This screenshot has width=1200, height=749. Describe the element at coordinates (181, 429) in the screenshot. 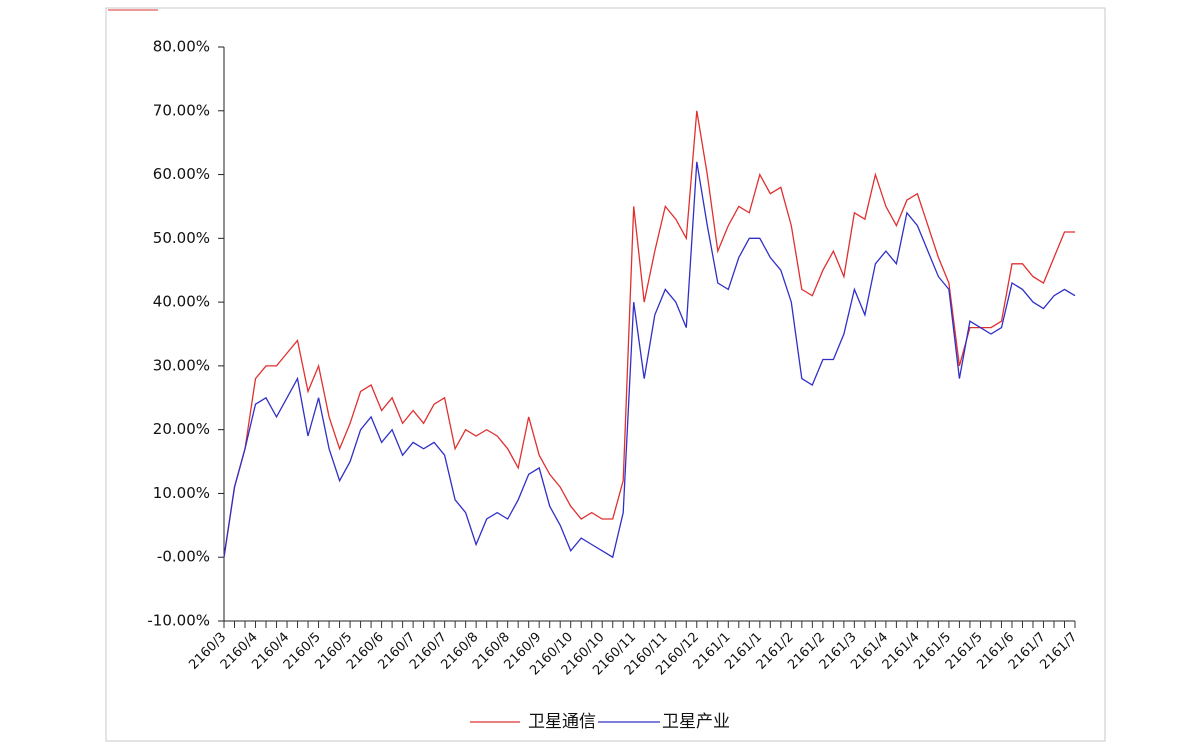

I see `y-tick-label: 20.00%` at that location.